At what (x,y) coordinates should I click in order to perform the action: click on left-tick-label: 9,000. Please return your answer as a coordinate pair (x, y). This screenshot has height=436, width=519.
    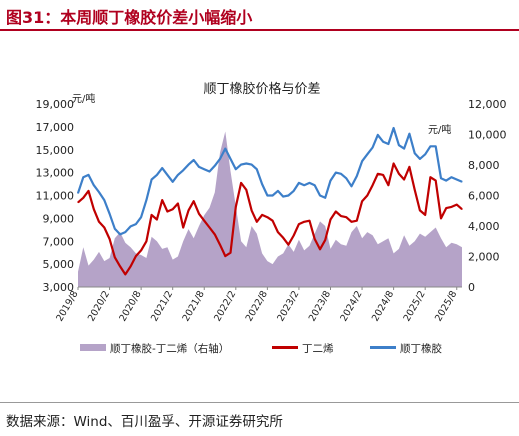
    Looking at the image, I should click on (59, 218).